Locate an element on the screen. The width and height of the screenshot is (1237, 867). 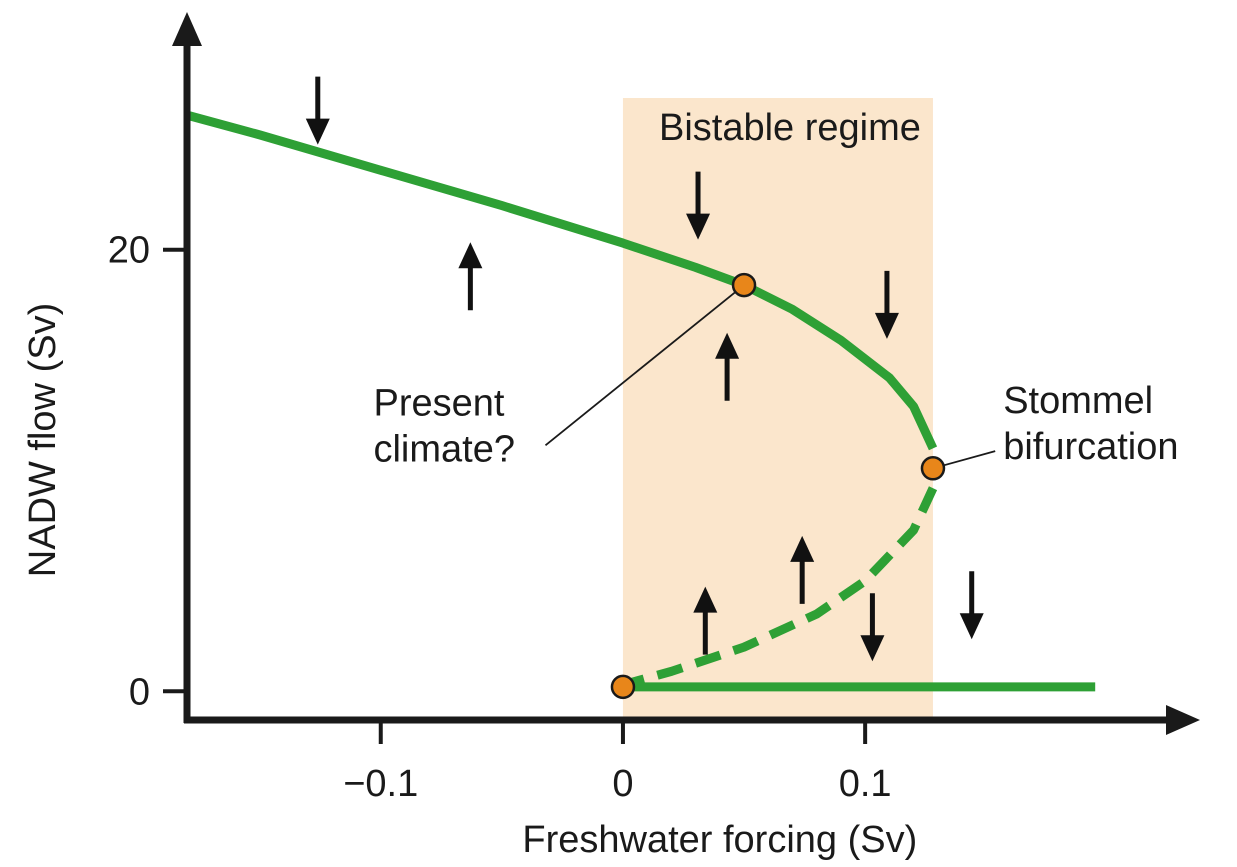
stommel-label-line: bifurcation is located at coordinates (1090, 447).